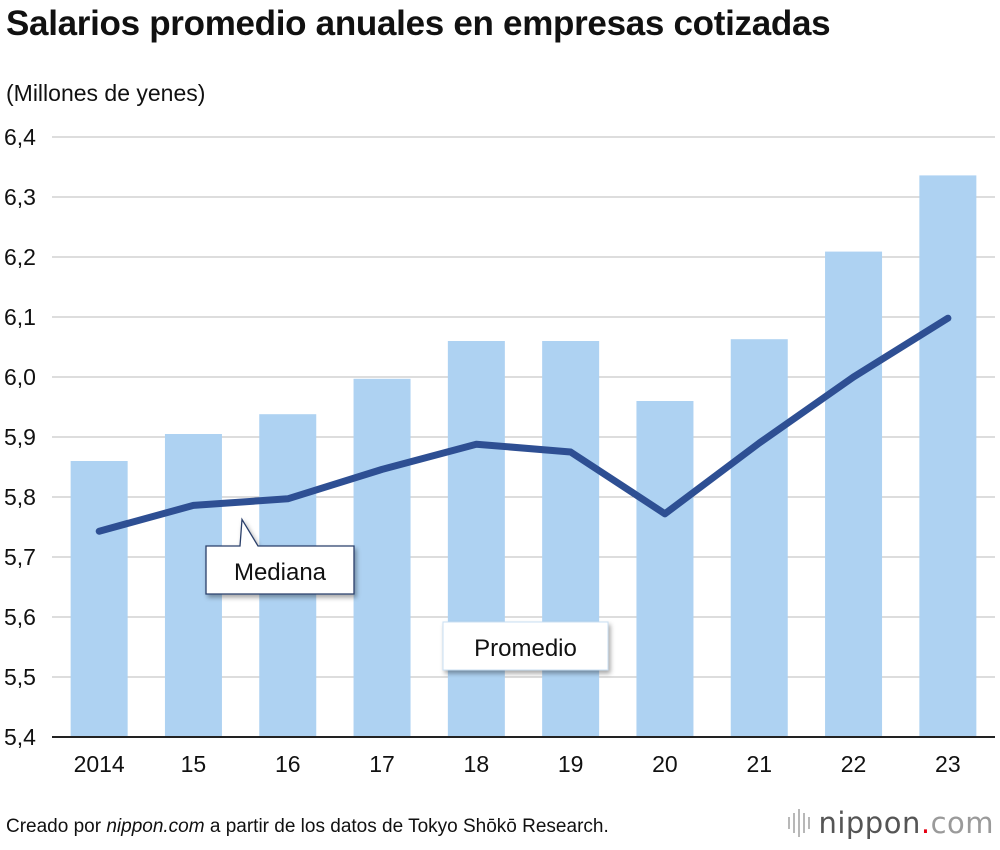 The height and width of the screenshot is (850, 1000). What do you see at coordinates (20, 737) in the screenshot?
I see `y-tick-label: 5,4` at bounding box center [20, 737].